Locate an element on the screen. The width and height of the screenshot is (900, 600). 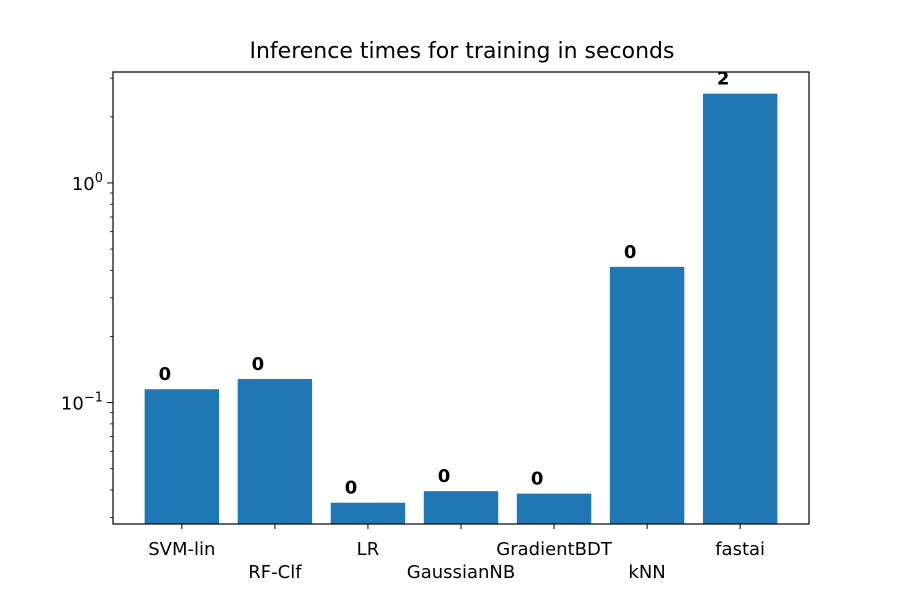
y-axis: 10⁻¹ 10⁰ is located at coordinates (87, 297).